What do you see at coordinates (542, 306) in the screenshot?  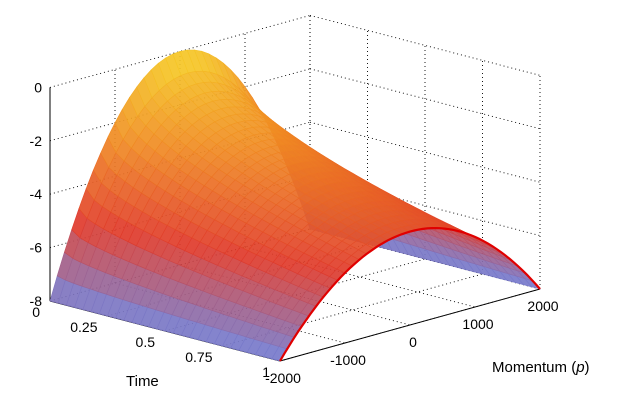 I see `momentum-tick-label: 2000` at bounding box center [542, 306].